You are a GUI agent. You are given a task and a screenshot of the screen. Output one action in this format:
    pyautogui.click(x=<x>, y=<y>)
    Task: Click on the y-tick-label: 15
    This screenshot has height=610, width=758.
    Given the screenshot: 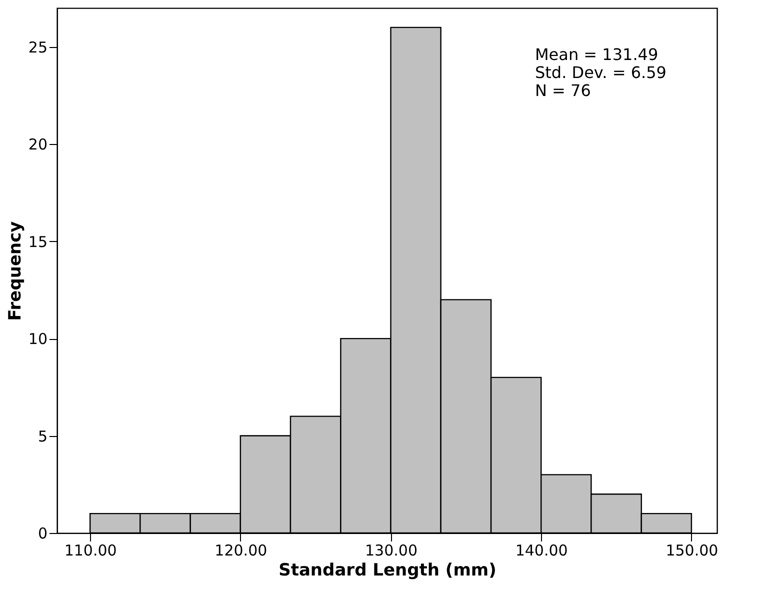 What is the action you would take?
    pyautogui.click(x=38, y=241)
    